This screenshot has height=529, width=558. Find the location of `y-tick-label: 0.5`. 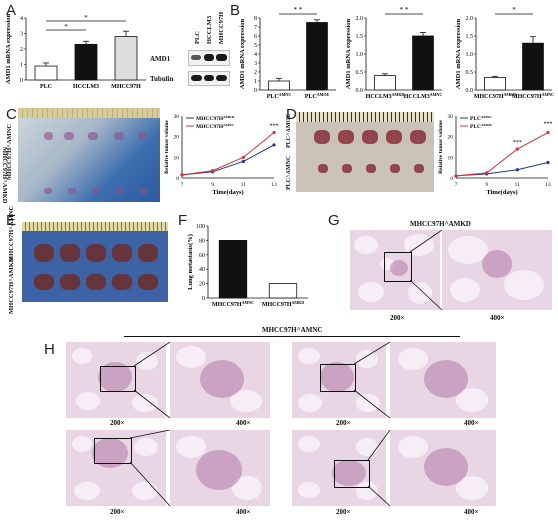

y-tick-label: 0.5 is located at coordinates (470, 73).